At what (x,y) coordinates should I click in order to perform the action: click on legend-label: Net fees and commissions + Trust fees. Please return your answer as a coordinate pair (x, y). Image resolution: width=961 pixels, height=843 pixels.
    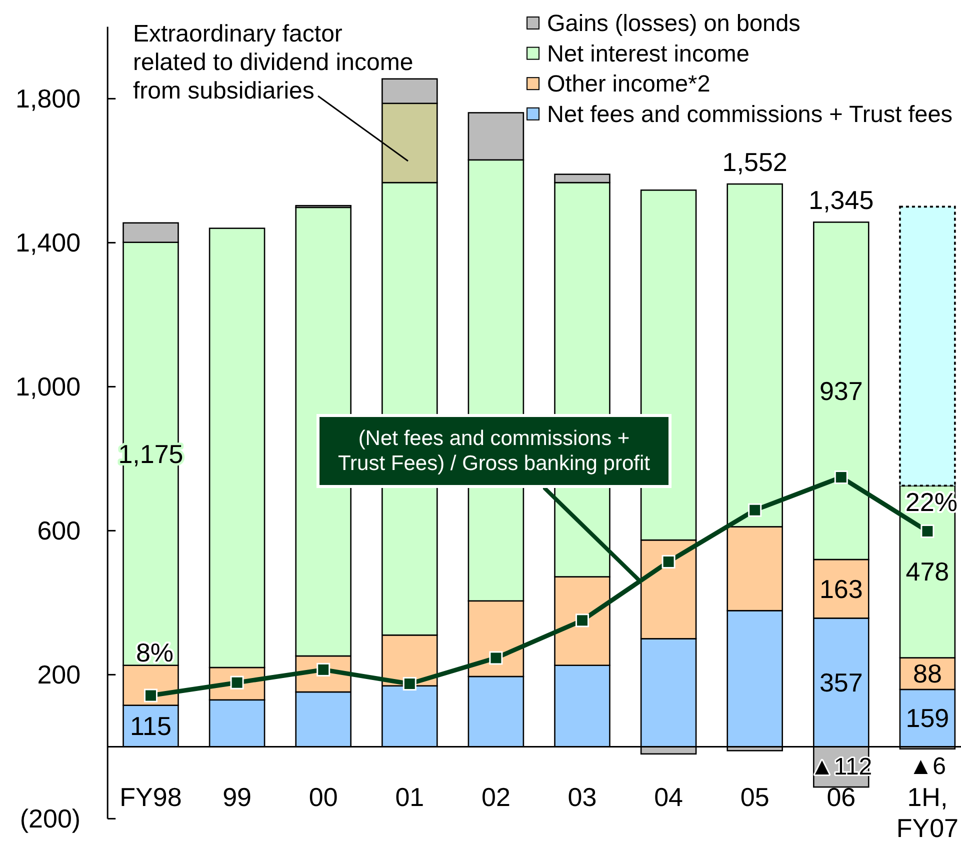
    Looking at the image, I should click on (750, 113).